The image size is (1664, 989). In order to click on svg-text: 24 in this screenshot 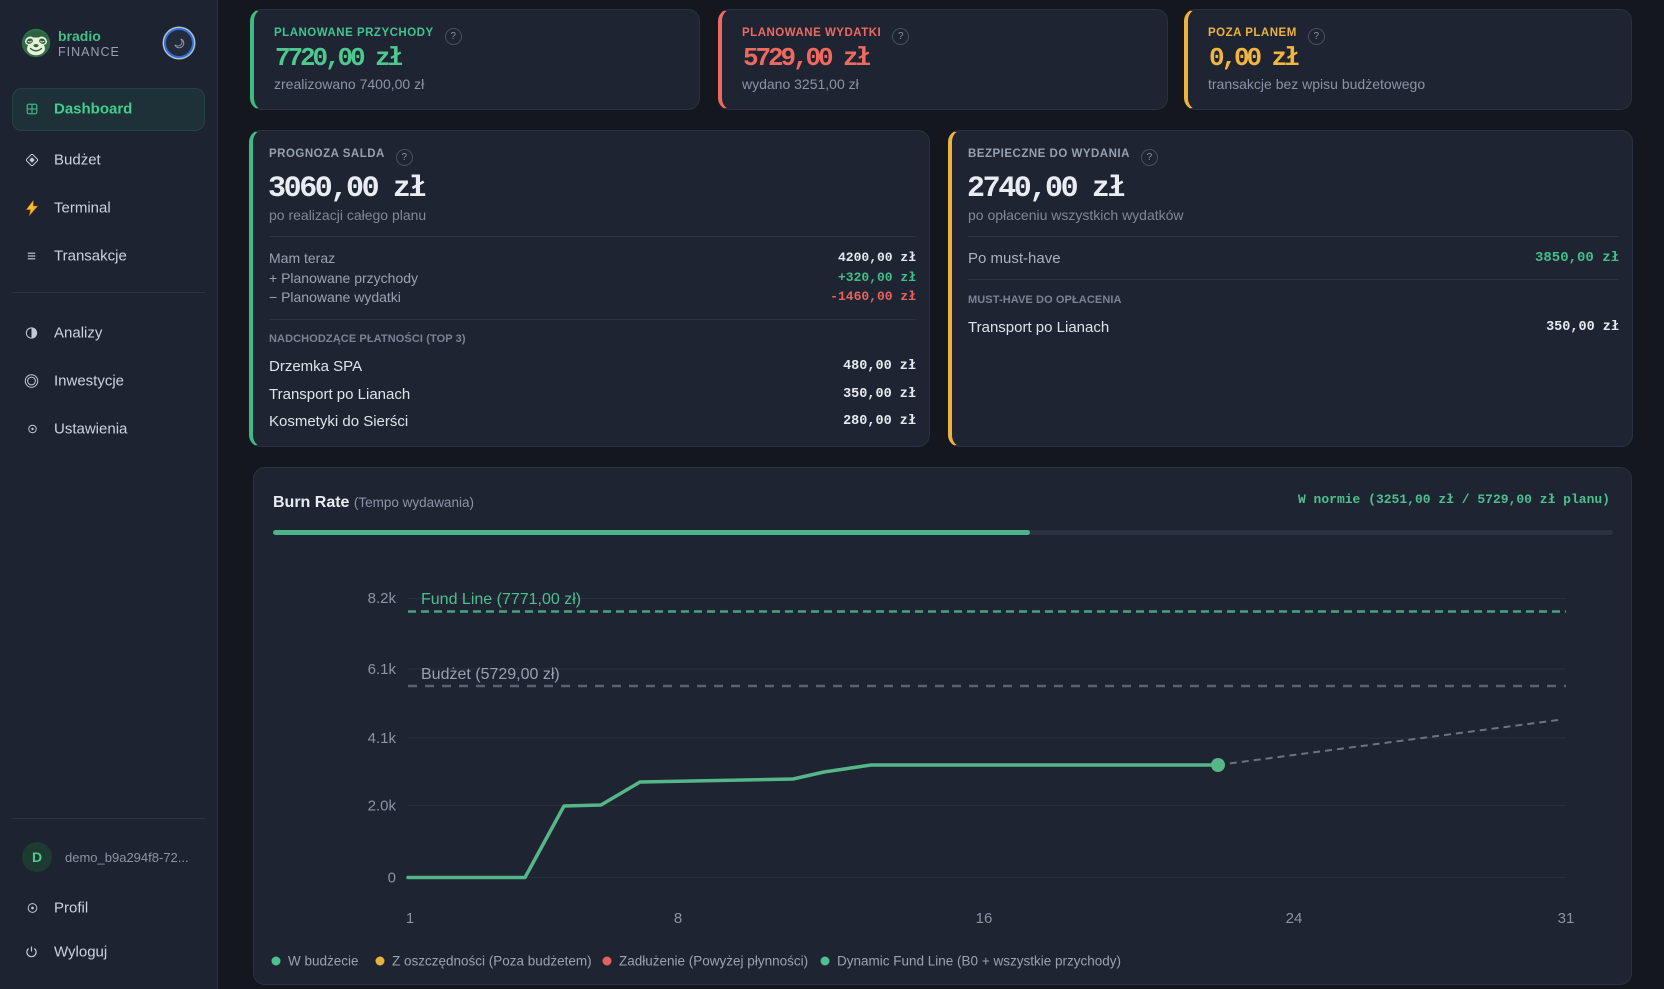, I will do `click(1294, 918)`.